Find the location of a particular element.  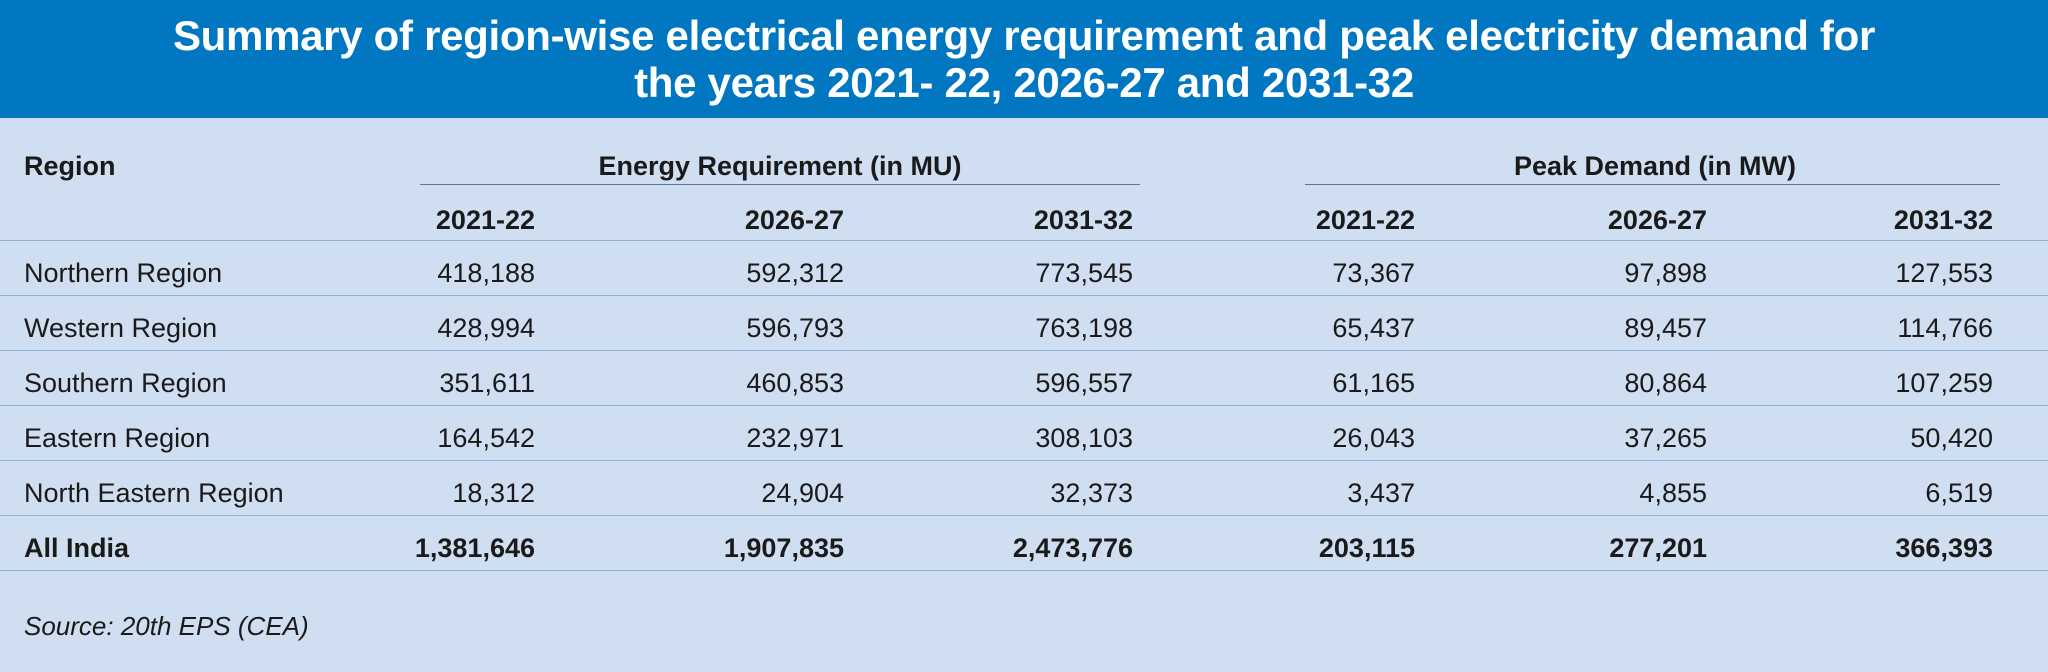

energy-requirement-group-header: Energy Requirement (in MU) is located at coordinates (780, 166).